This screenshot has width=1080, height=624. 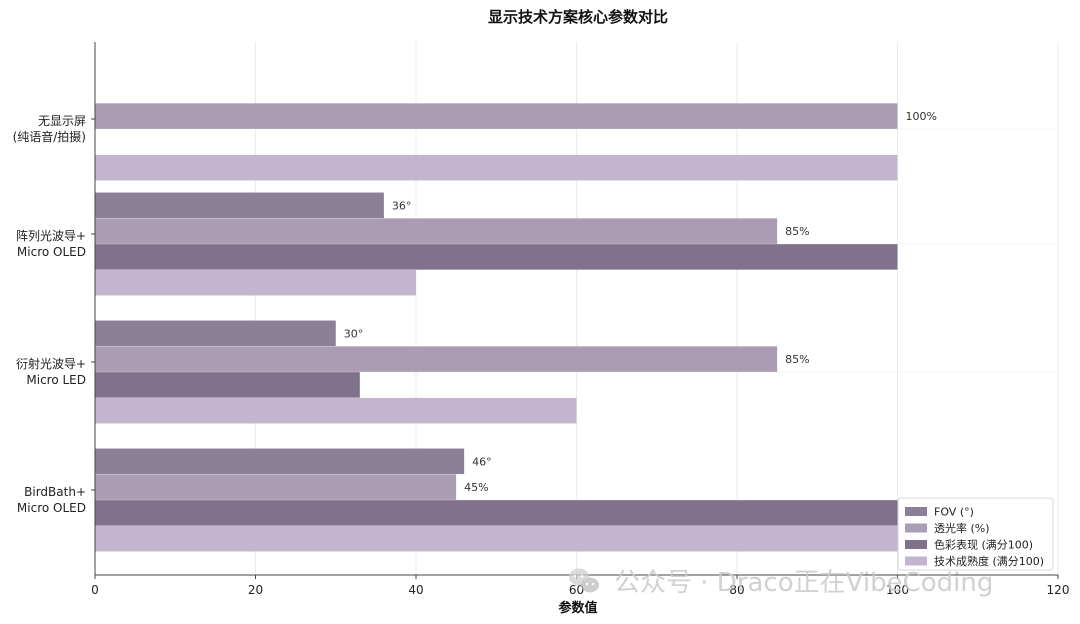 What do you see at coordinates (1058, 590) in the screenshot?
I see `x-tick-label: 120` at bounding box center [1058, 590].